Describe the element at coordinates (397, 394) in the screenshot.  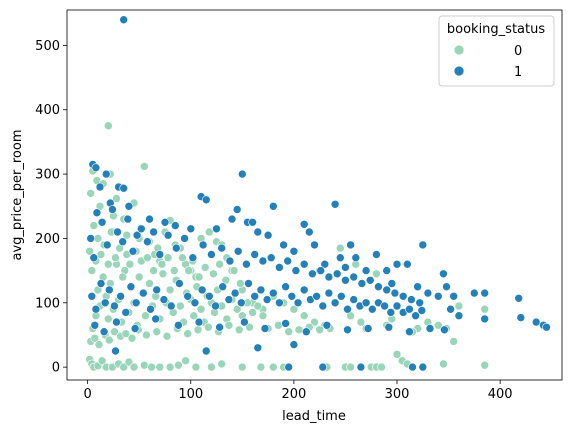
I see `x-tick-label: 300` at that location.